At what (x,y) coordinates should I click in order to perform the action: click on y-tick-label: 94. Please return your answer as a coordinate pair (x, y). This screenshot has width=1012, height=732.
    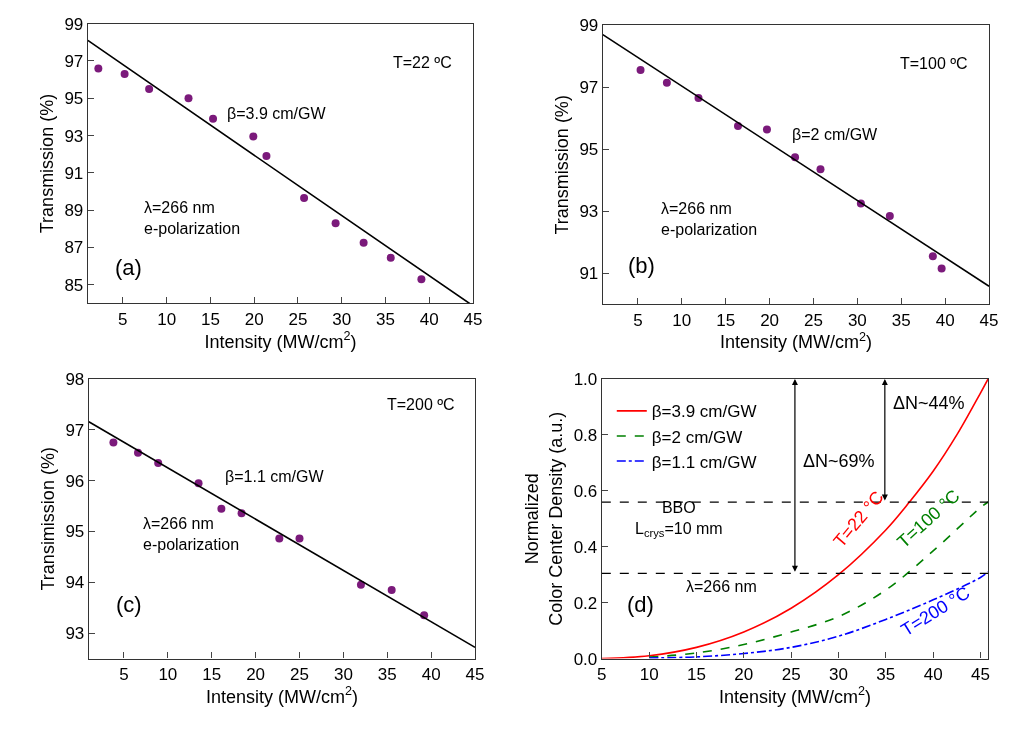
    Looking at the image, I should click on (75, 583).